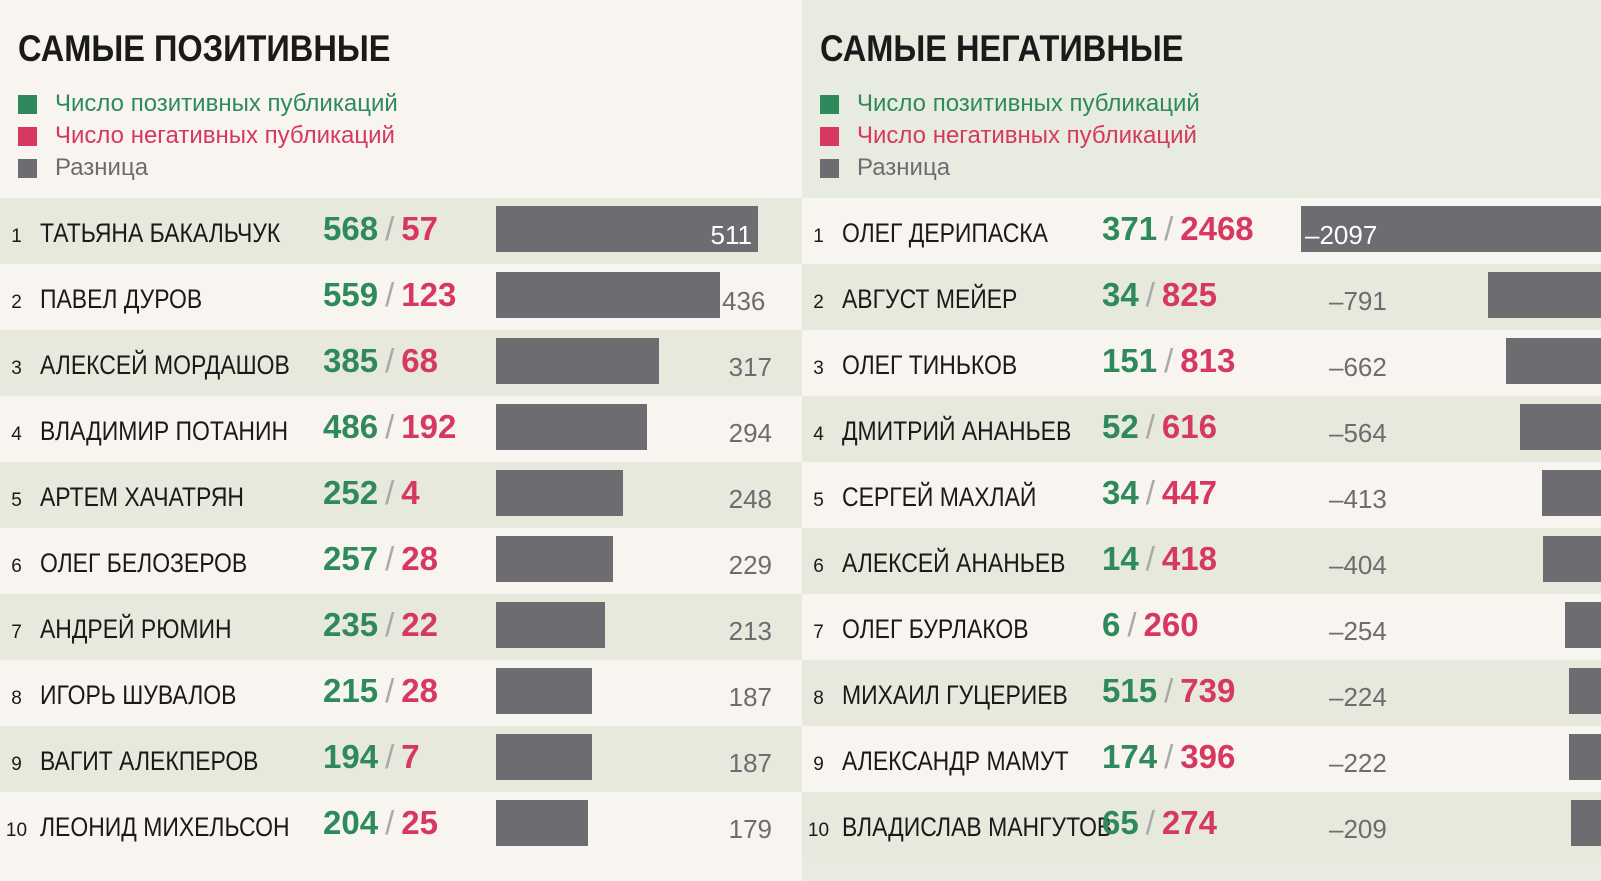 Image resolution: width=1601 pixels, height=881 pixels. What do you see at coordinates (1171, 624) in the screenshot?
I see `negative-count: 260` at bounding box center [1171, 624].